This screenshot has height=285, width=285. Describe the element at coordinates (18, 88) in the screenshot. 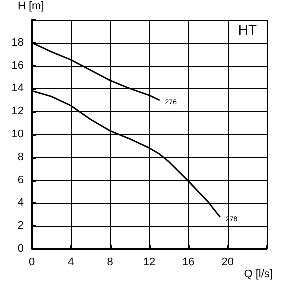

I see `y-tick-label: 14` at that location.